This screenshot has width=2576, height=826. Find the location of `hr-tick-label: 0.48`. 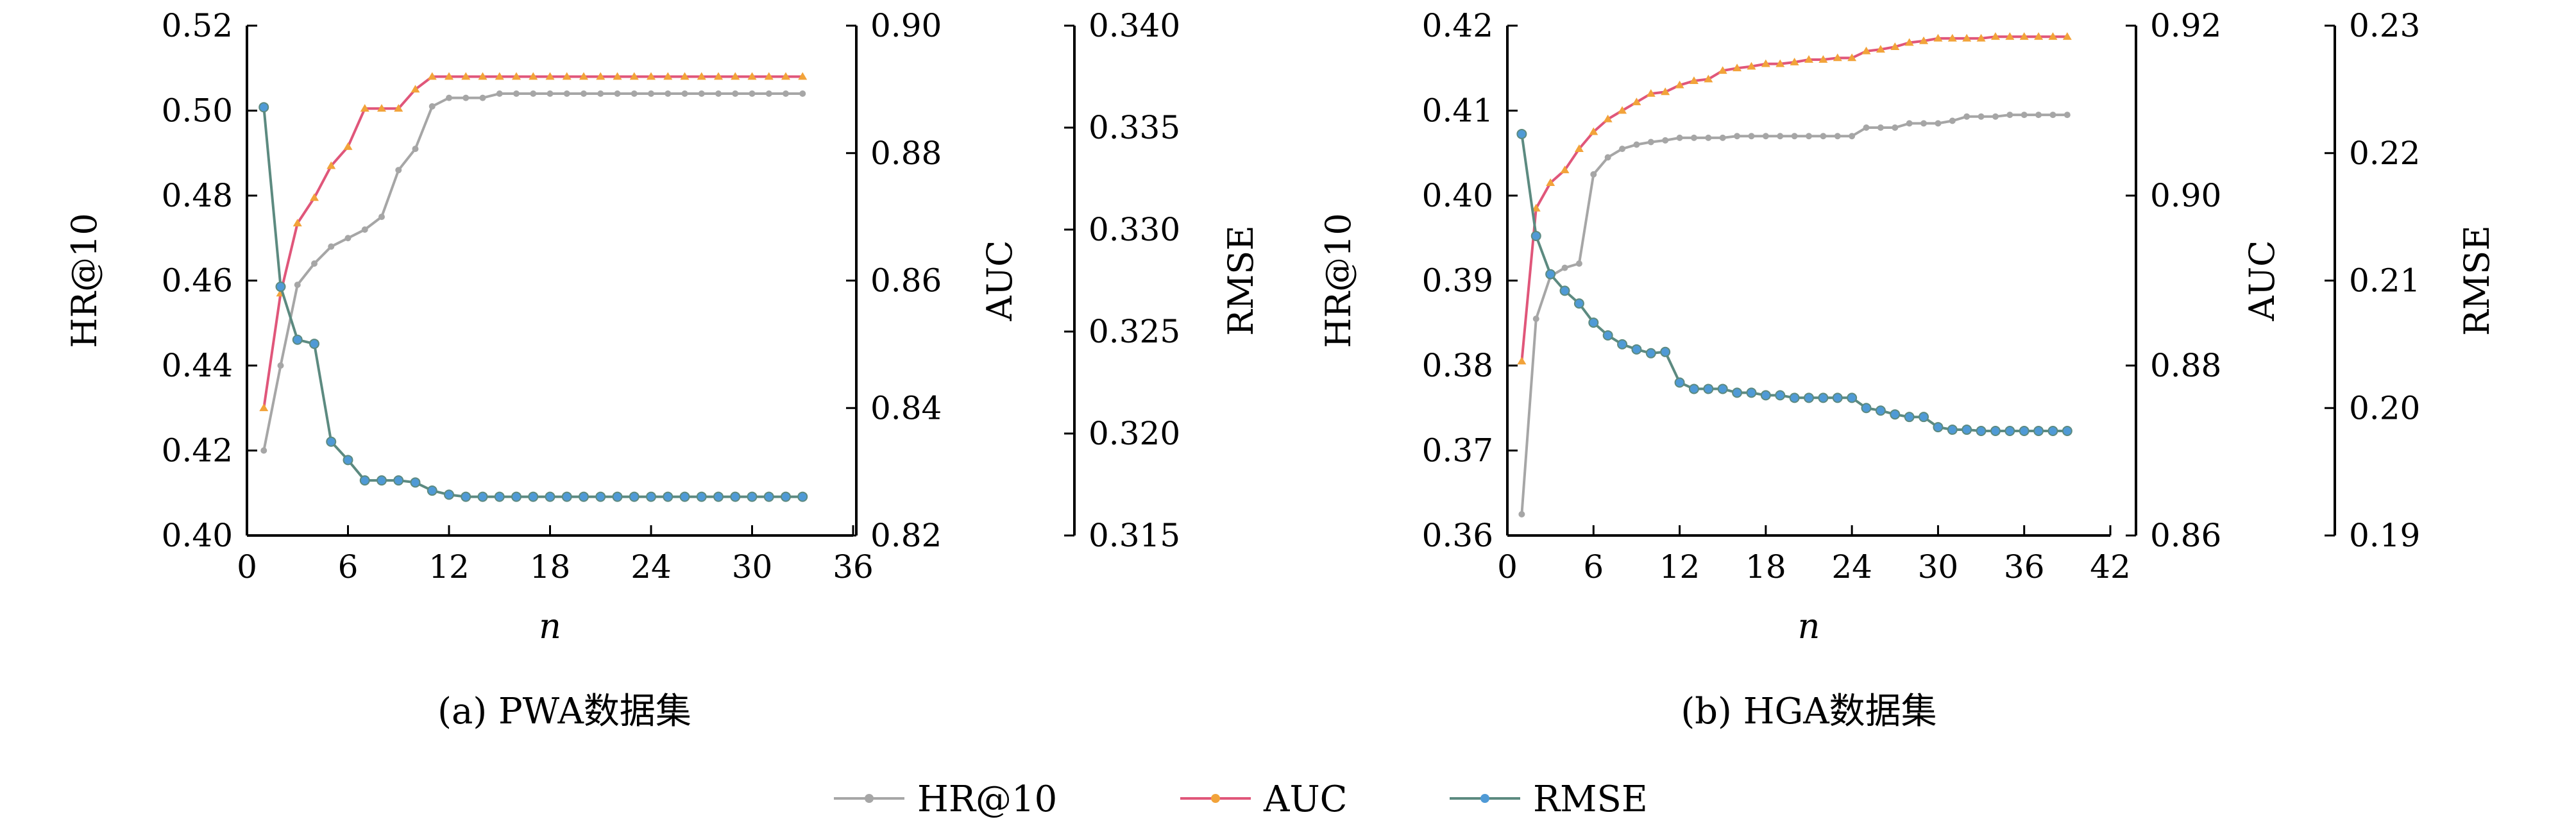

hr-tick-label: 0.48 is located at coordinates (197, 195).